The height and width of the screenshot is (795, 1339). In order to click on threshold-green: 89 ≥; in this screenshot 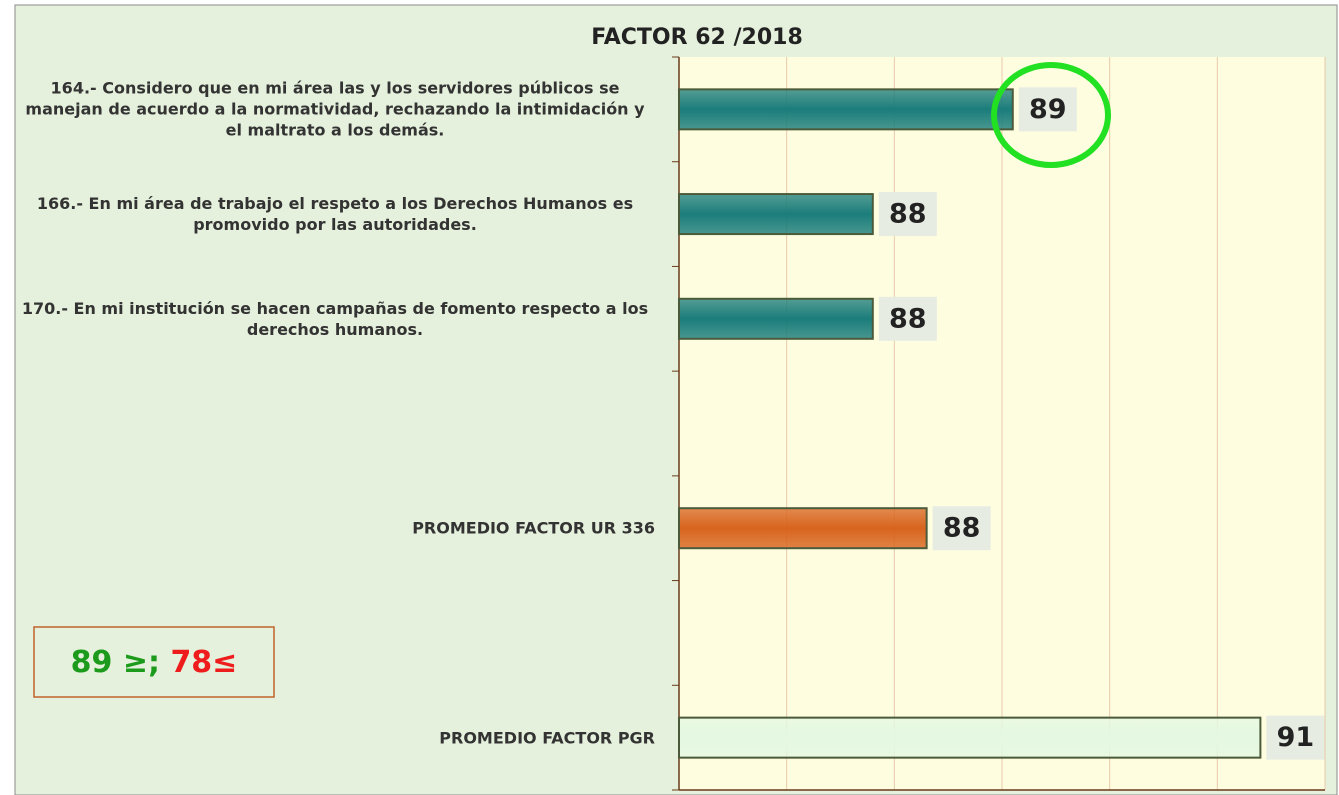, I will do `click(115, 662)`.